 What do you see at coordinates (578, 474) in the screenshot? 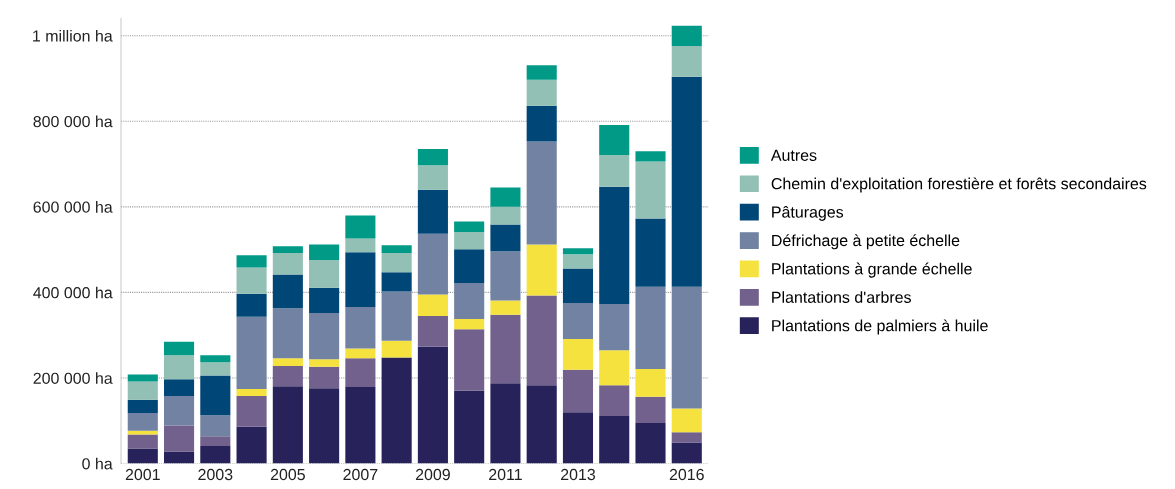
I see `x-tick-label: 2013` at bounding box center [578, 474].